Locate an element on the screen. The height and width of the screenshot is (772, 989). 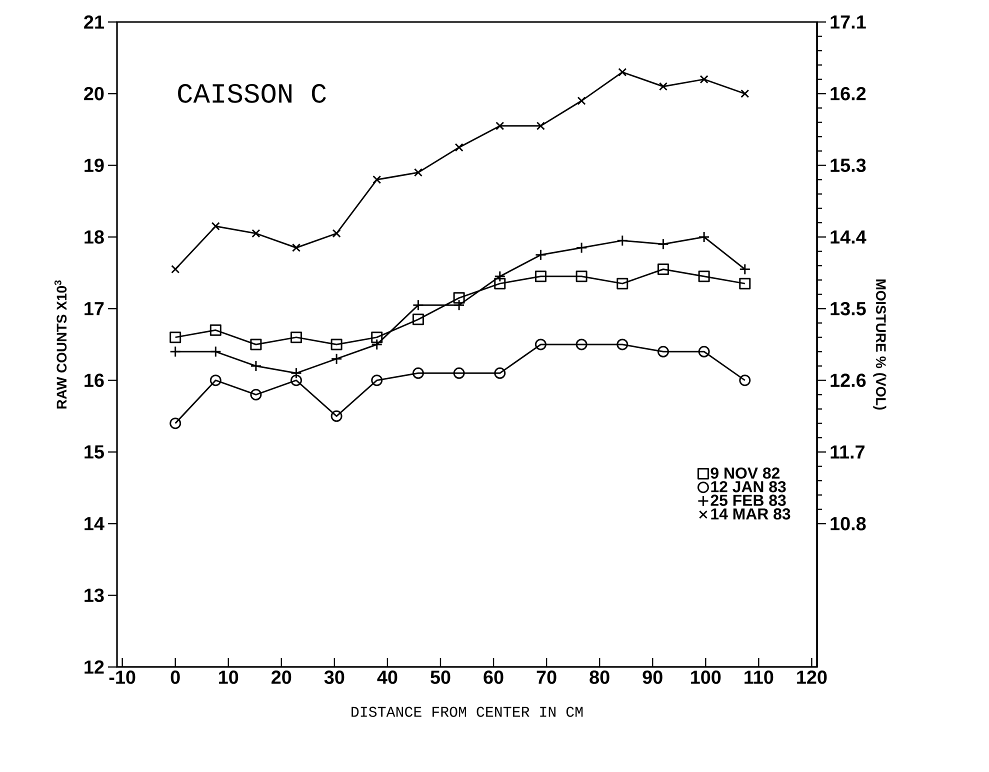
y-tick-label: 12 is located at coordinates (94, 667).